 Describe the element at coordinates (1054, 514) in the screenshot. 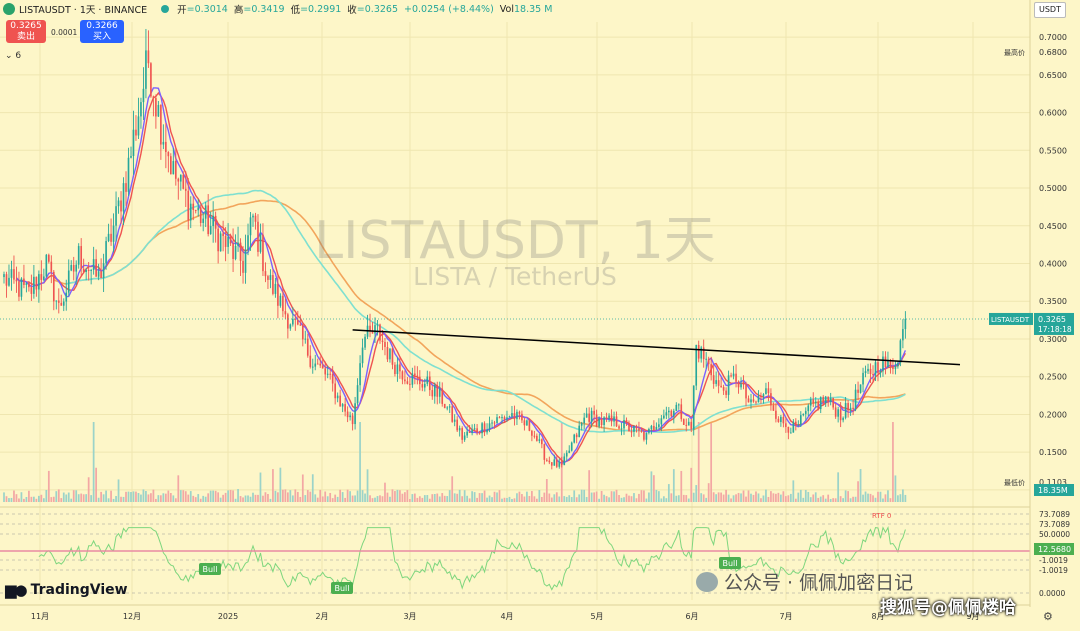

I see `rsi-axis-label: 73.7089` at that location.